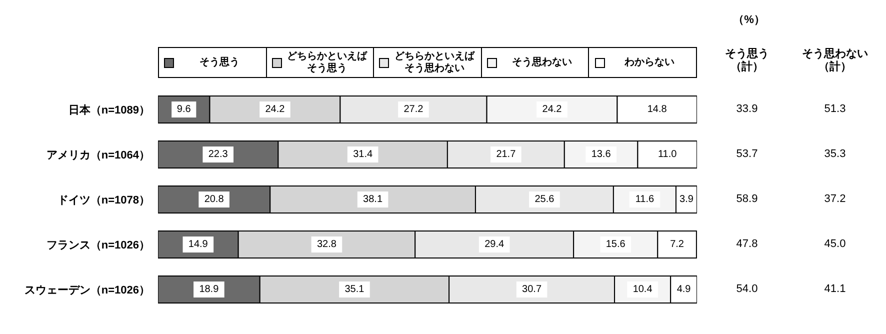 This screenshot has height=334, width=886. I want to click on data-label: 9.6, so click(184, 109).